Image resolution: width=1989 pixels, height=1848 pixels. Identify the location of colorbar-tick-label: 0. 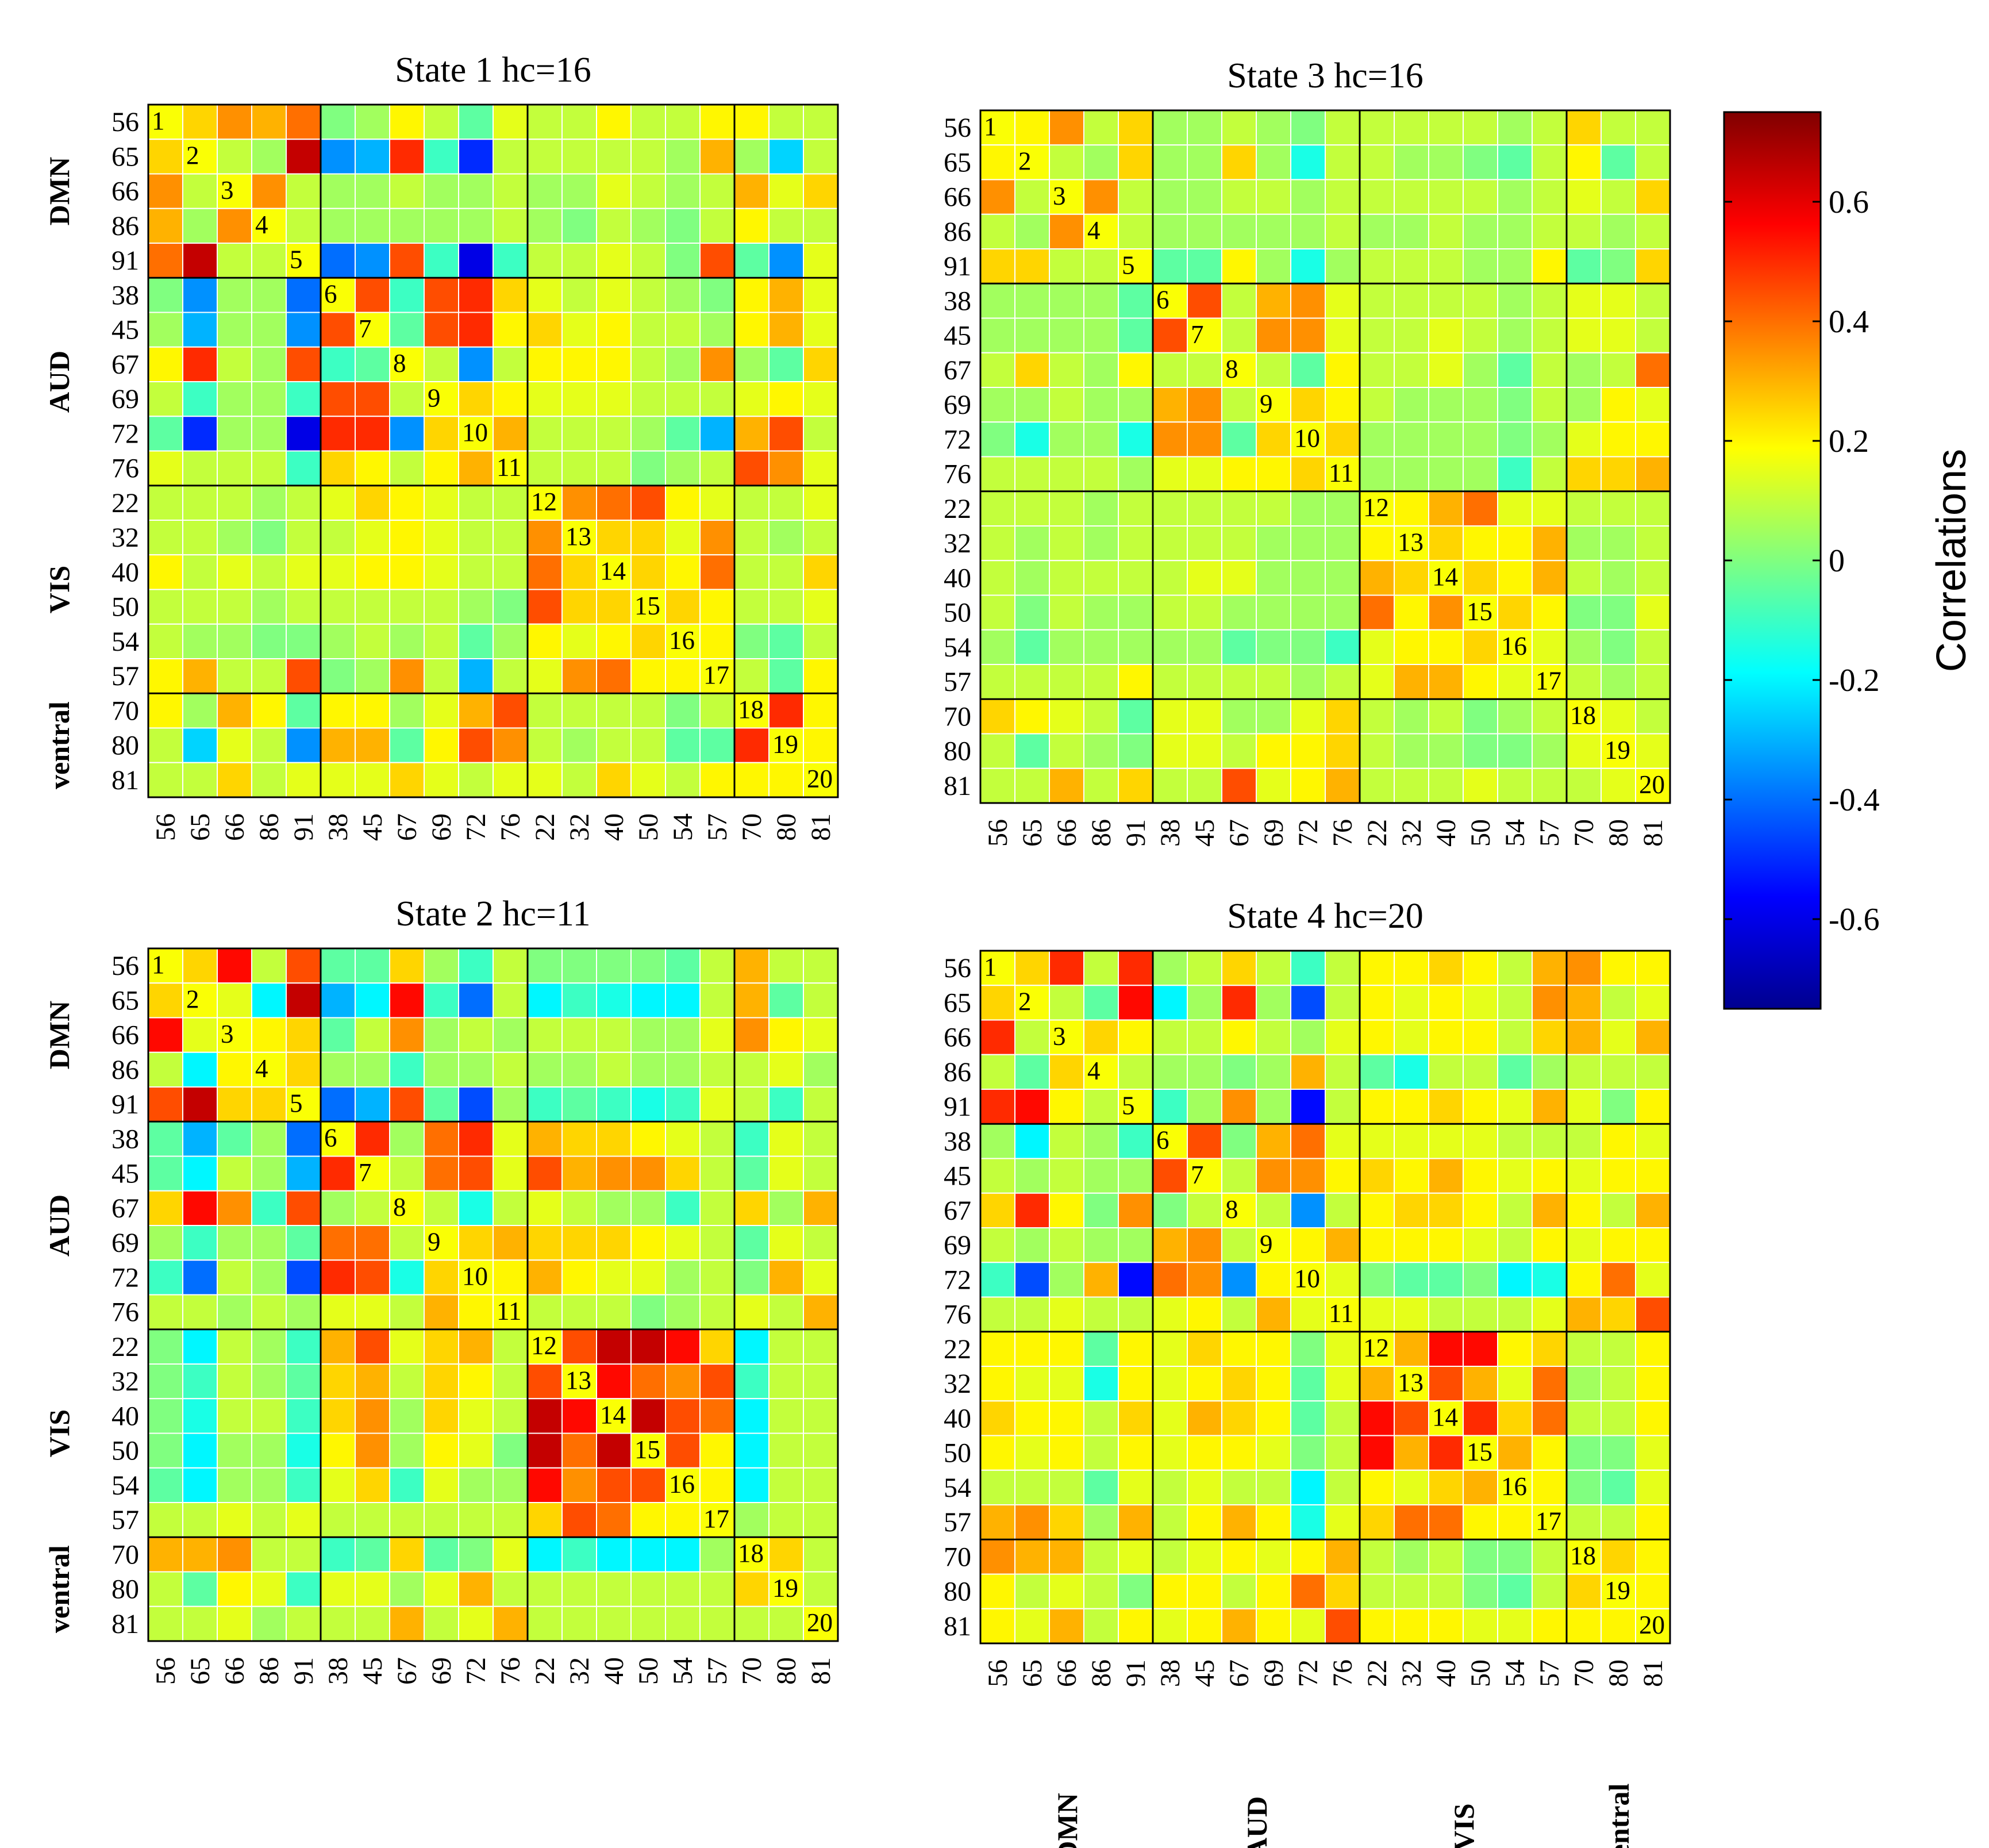
(1837, 561).